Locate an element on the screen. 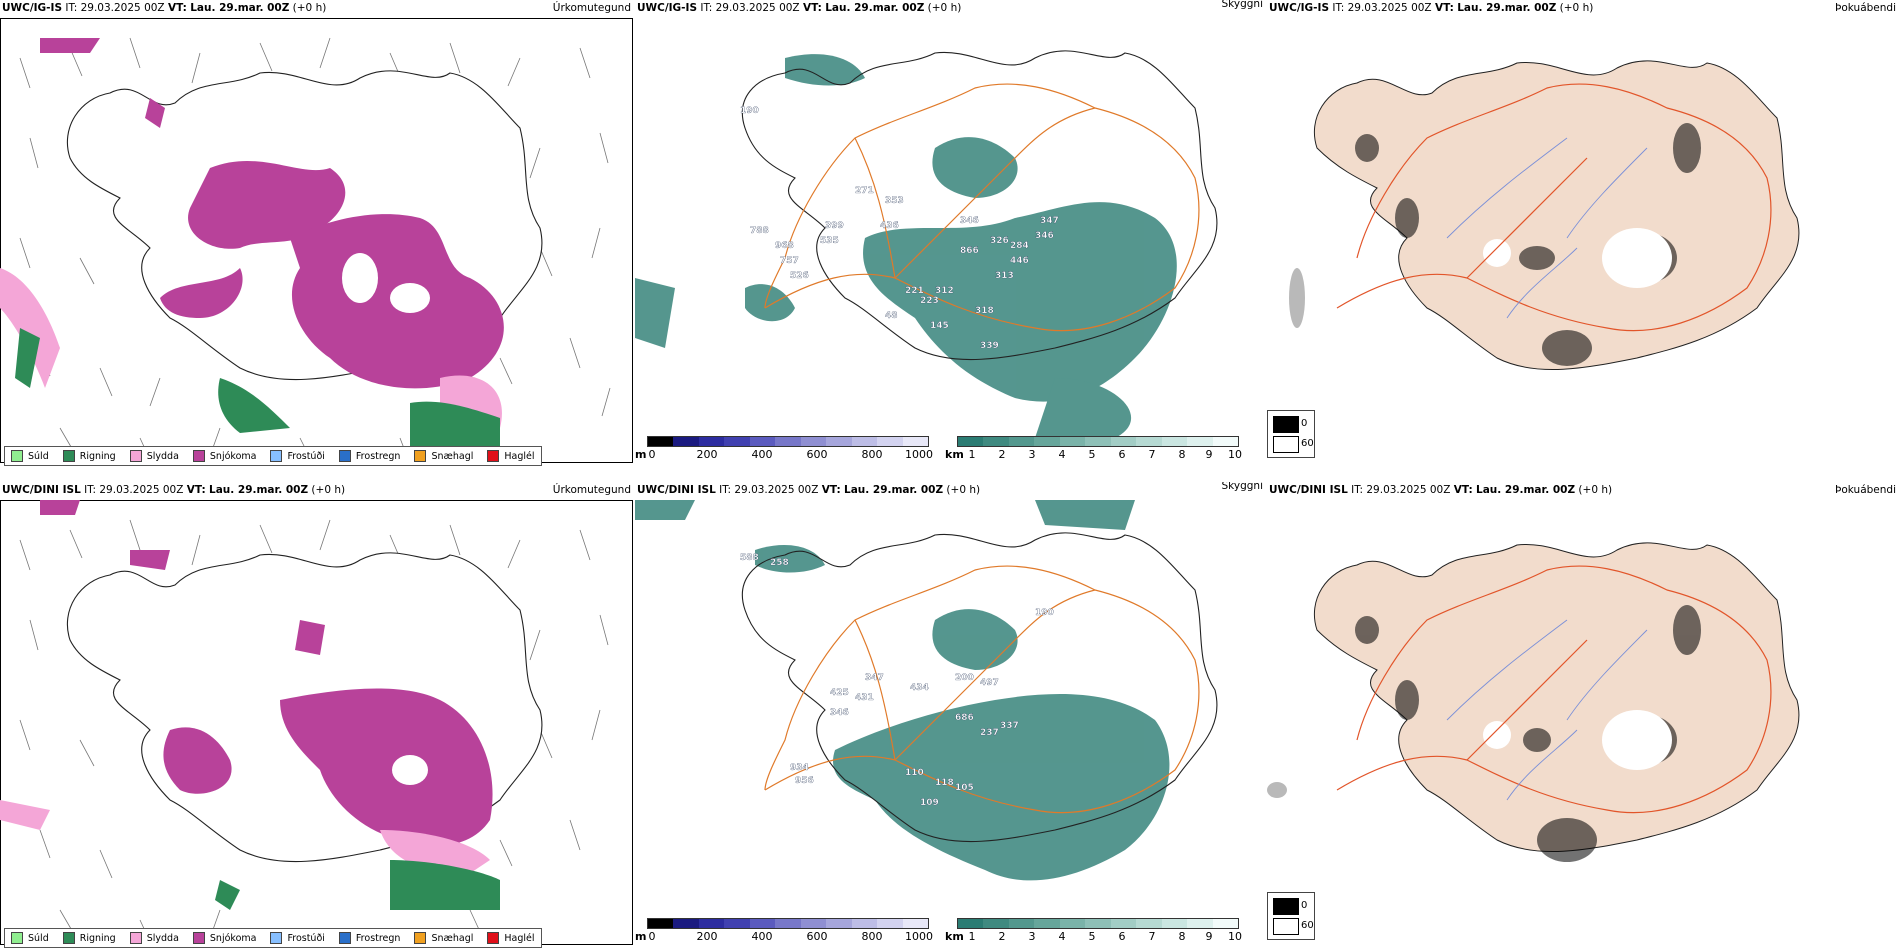 Image resolution: width=1900 pixels, height=950 pixels. elevation-label: 318 is located at coordinates (984, 311).